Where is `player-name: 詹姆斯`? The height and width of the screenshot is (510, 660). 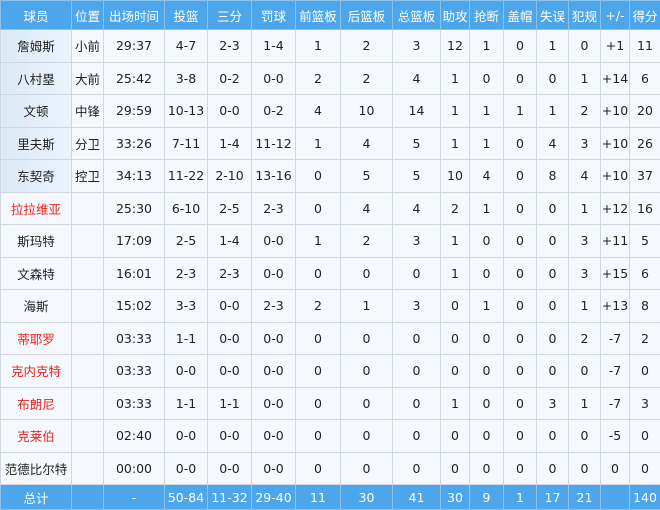
player-name: 詹姆斯 is located at coordinates (36, 46).